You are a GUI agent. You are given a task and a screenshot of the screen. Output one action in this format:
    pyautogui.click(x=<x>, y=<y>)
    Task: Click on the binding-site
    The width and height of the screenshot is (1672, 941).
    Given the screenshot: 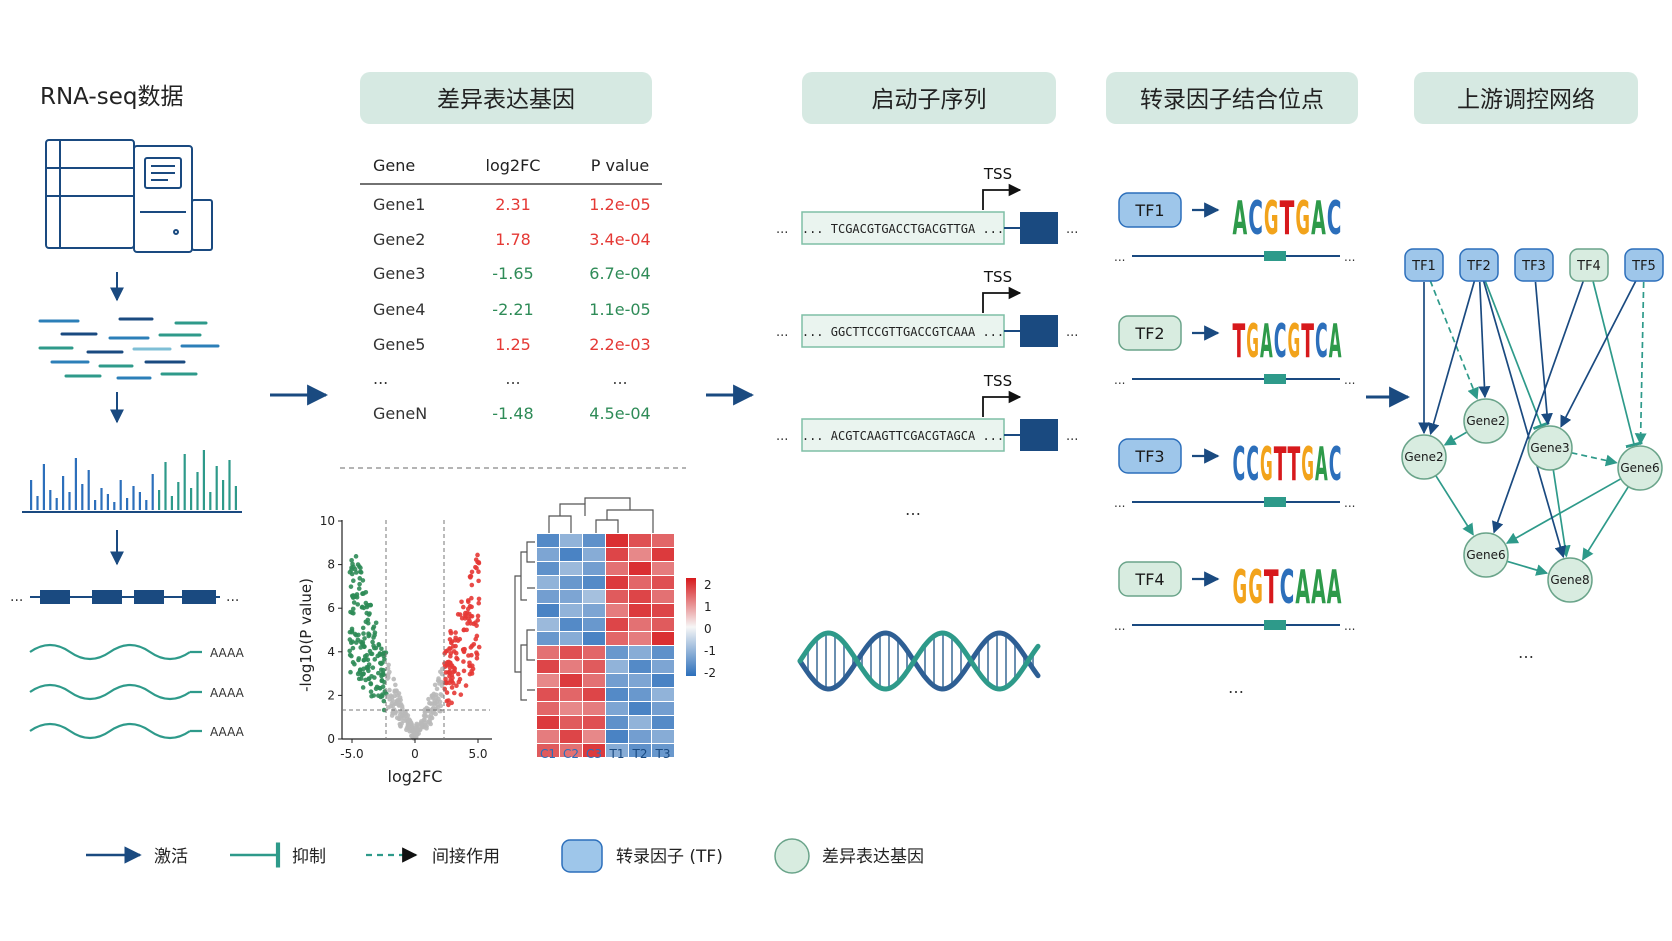 What is the action you would take?
    pyautogui.click(x=1275, y=256)
    